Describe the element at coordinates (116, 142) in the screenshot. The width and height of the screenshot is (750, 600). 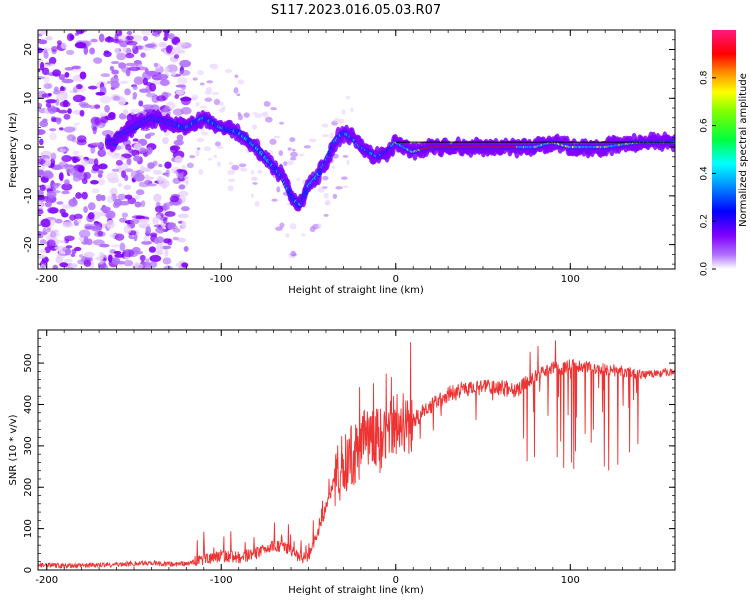
I see `heatmap-ridge-core` at that location.